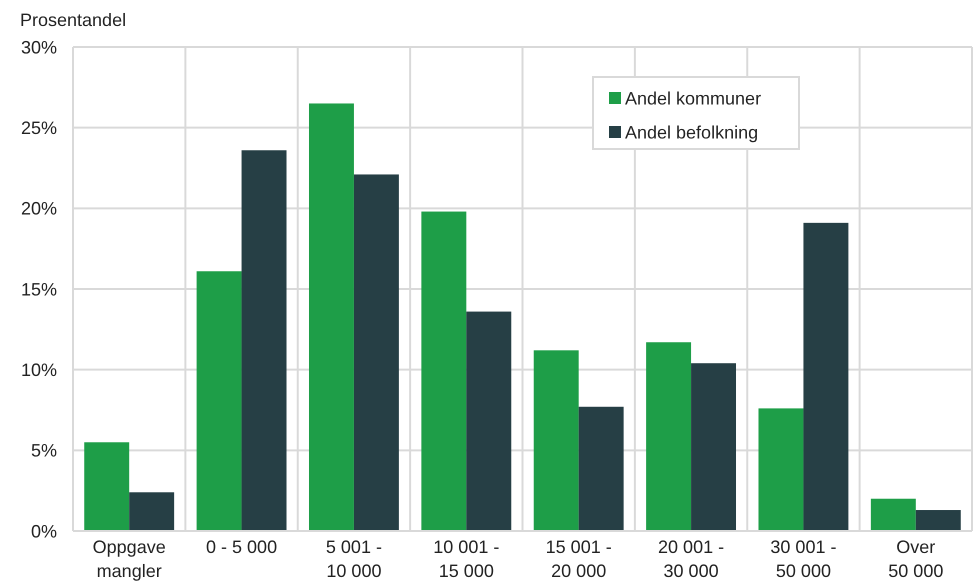 The image size is (980, 581). Describe the element at coordinates (38, 47) in the screenshot. I see `y-tick-label: 30%` at that location.